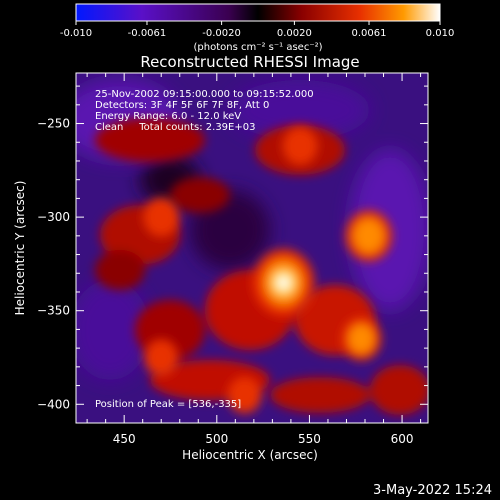 This screenshot has height=500, width=500. Describe the element at coordinates (53, 217) in the screenshot. I see `y-tick-label: −300` at that location.